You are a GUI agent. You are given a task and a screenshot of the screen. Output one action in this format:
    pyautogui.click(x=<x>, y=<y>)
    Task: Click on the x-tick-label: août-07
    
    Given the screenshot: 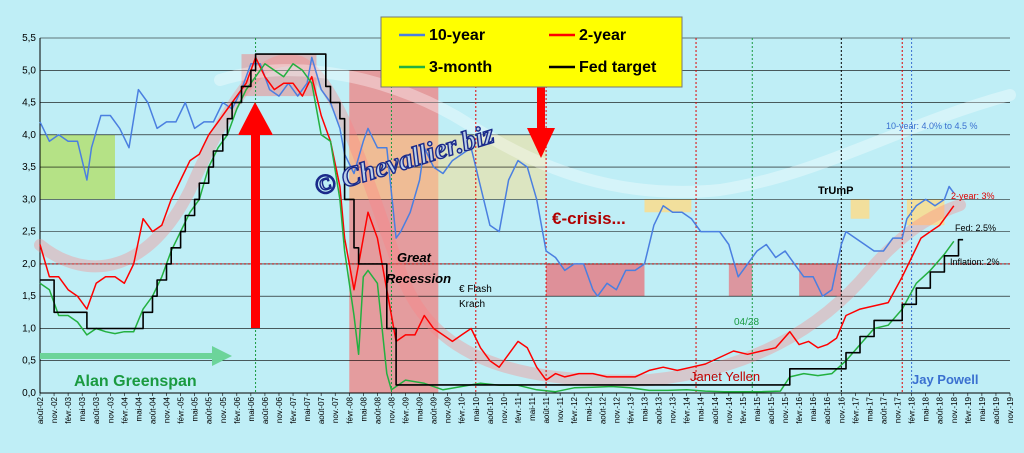 What is the action you would take?
    pyautogui.click(x=321, y=410)
    